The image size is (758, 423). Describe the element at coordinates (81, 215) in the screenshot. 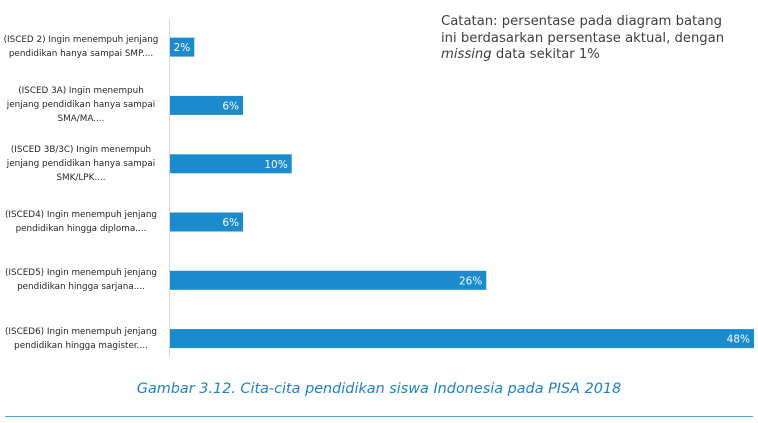

I see `category-label-3-line-0: (ISCED4) Ingin menempuh jenjang` at that location.